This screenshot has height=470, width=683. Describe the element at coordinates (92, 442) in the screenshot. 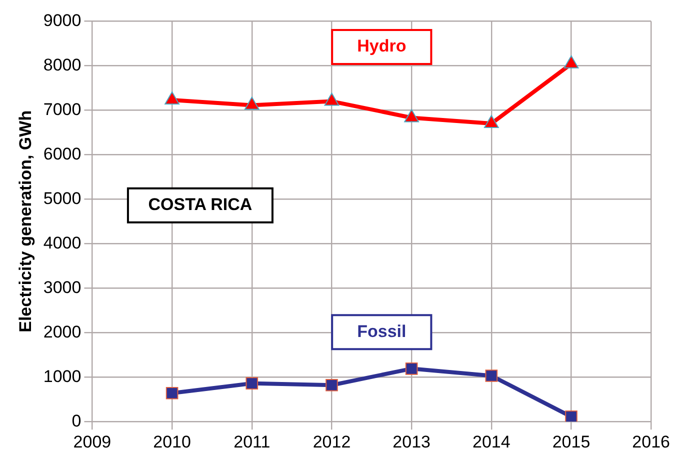

I see `x-tick-label: 2009` at that location.